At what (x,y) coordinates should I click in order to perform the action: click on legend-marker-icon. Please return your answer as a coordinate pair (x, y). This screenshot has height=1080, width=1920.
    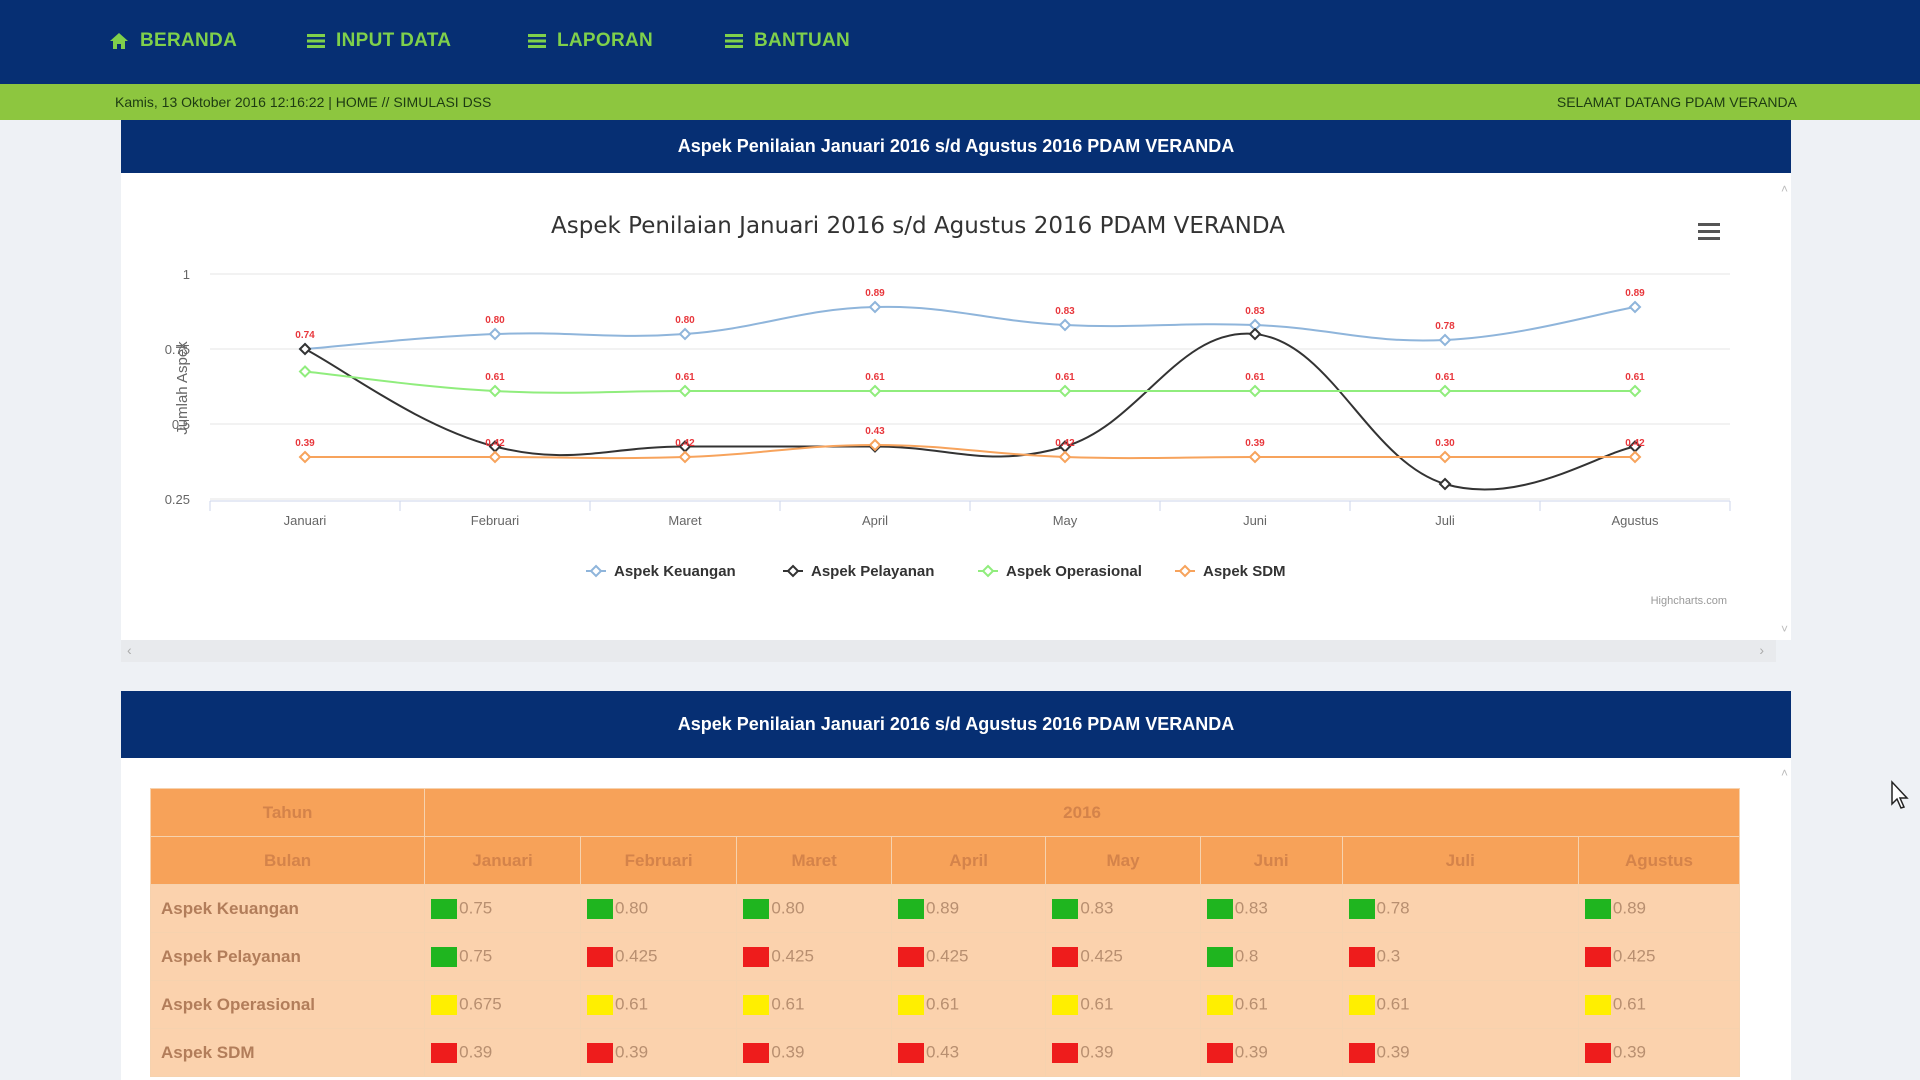
    Looking at the image, I should click on (988, 571).